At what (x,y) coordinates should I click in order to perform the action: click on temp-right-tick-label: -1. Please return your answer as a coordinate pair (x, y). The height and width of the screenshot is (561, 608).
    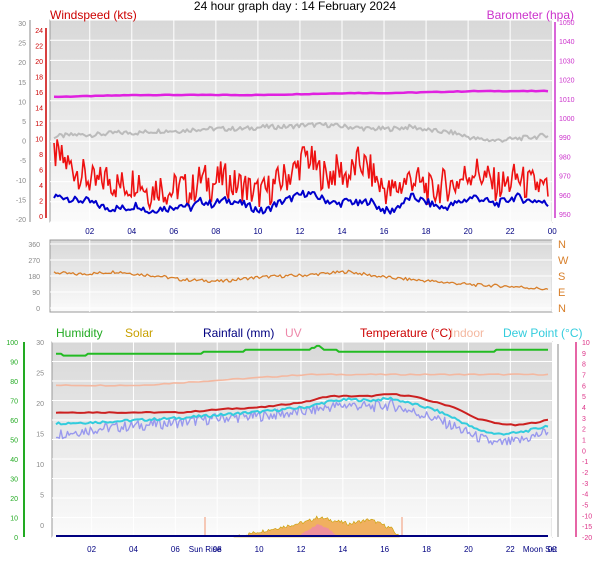
    Looking at the image, I should click on (585, 462).